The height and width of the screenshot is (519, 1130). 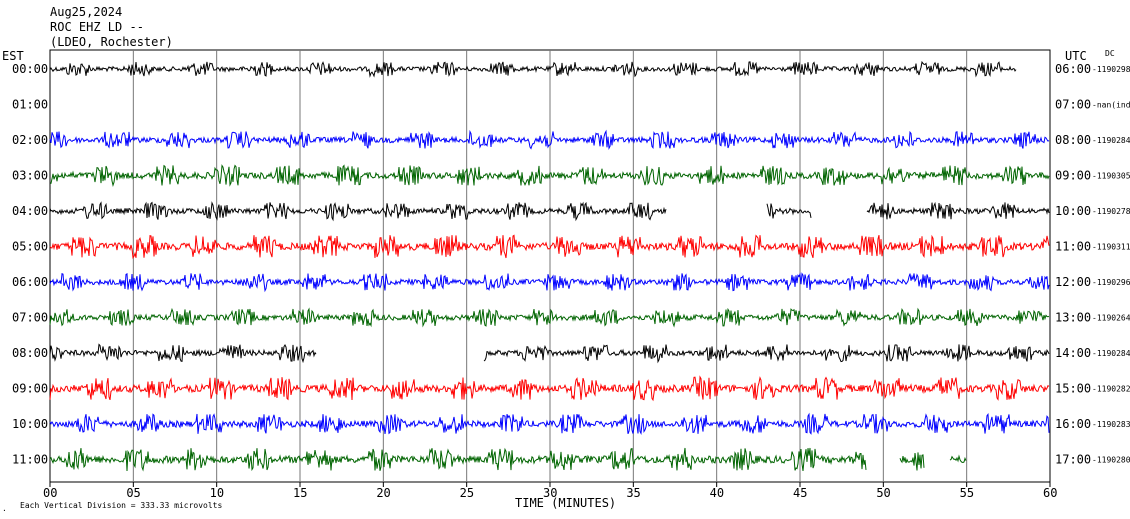 What do you see at coordinates (30, 424) in the screenshot?
I see `est-label-10: 10:00` at bounding box center [30, 424].